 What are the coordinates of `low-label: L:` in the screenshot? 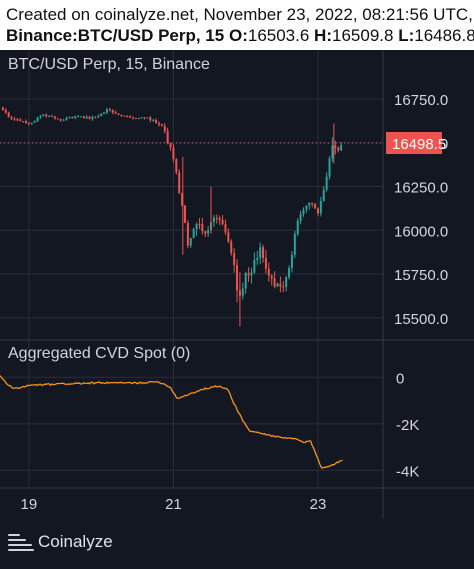 It's located at (406, 35).